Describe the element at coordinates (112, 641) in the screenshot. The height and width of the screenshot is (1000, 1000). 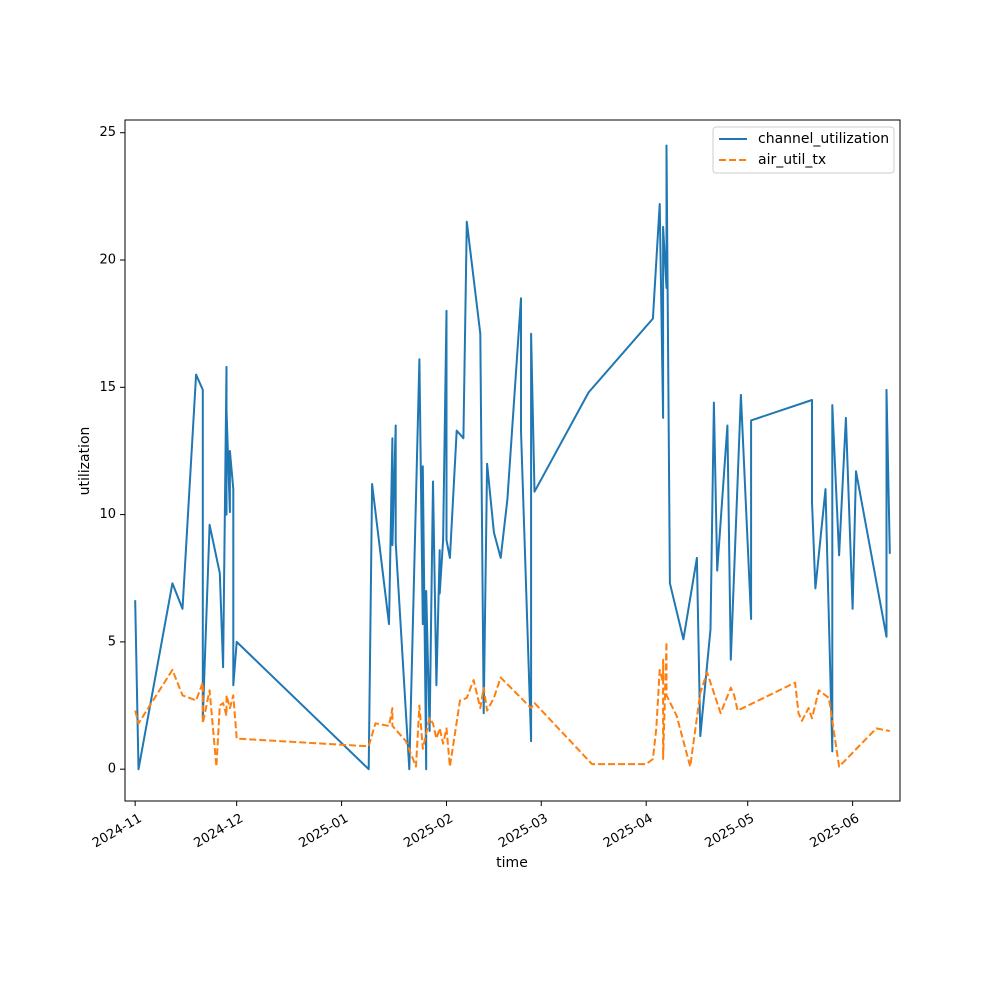
I see `y-tick-label: 5` at that location.